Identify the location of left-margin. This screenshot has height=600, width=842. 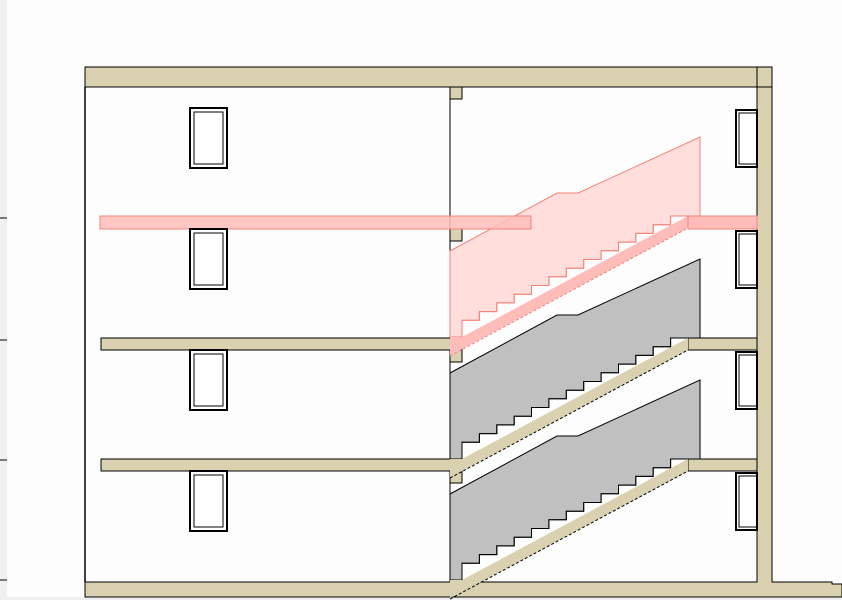
(3, 300).